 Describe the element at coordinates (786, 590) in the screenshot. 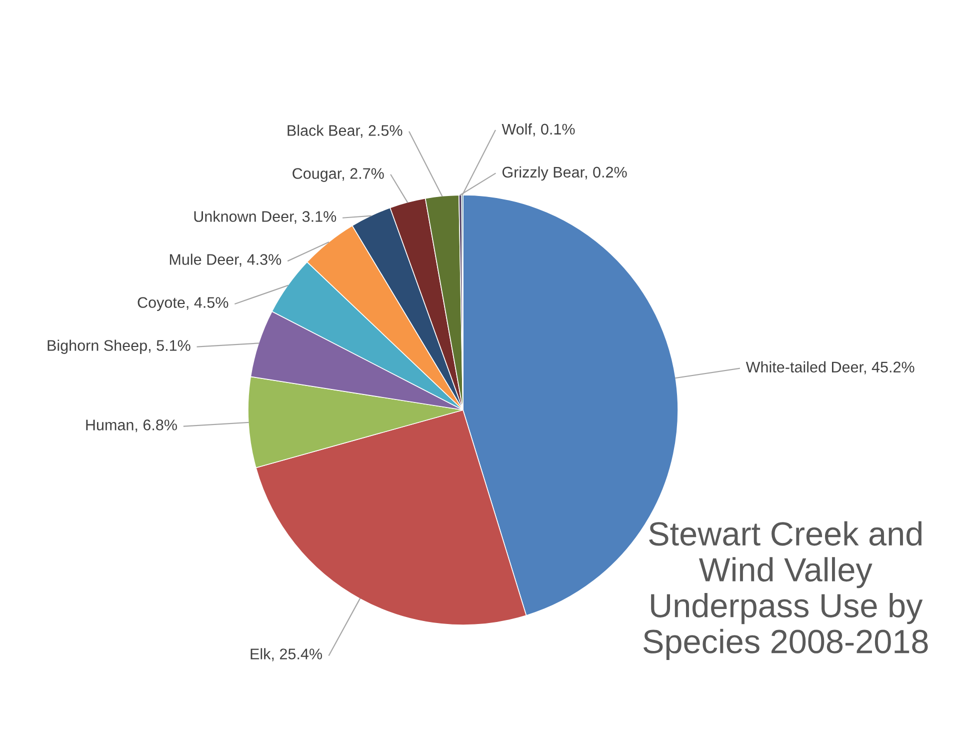

I see `text: Stewart Creek and Wind Valley Underpass Use by Species 2008-2018` at that location.